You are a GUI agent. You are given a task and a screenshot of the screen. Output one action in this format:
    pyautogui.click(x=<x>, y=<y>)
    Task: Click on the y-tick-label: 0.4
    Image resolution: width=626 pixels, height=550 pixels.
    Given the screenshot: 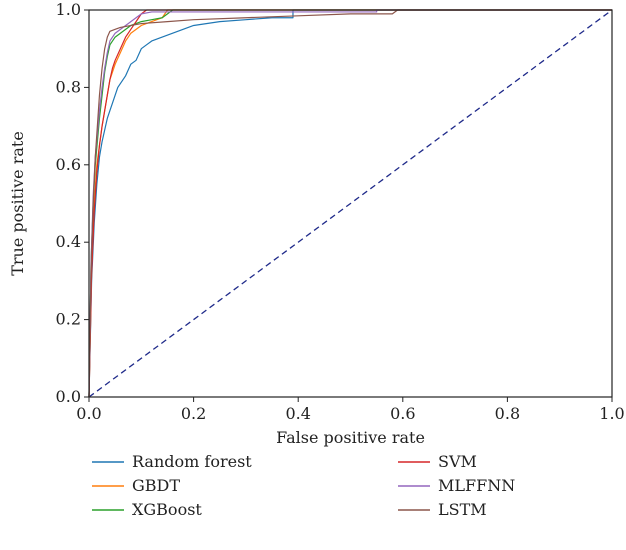 What is the action you would take?
    pyautogui.click(x=68, y=241)
    